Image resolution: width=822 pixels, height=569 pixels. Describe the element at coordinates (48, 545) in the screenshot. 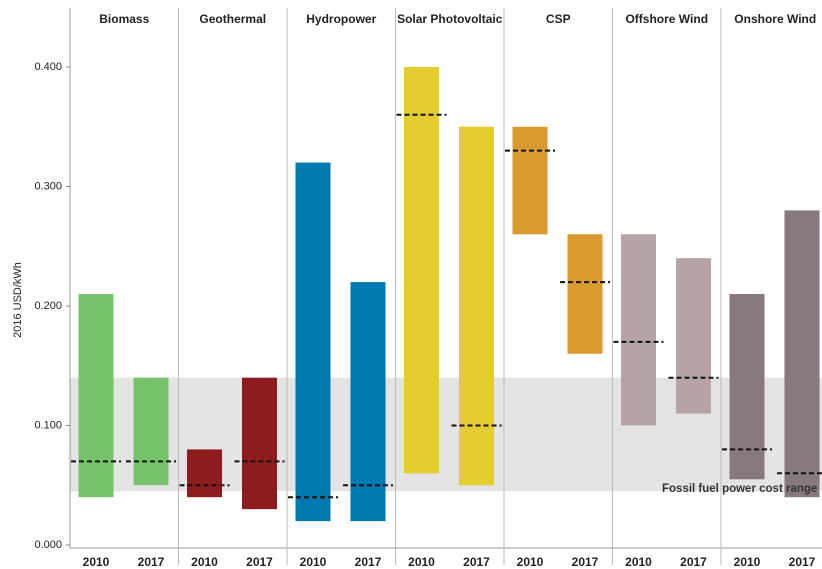

I see `y-tick-label: 0.000` at that location.